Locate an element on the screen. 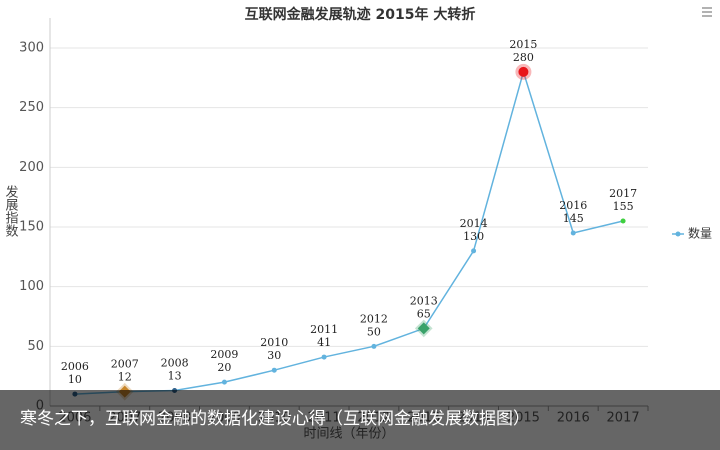 Image resolution: width=720 pixels, height=450 pixels. data-label: 50 is located at coordinates (374, 331).